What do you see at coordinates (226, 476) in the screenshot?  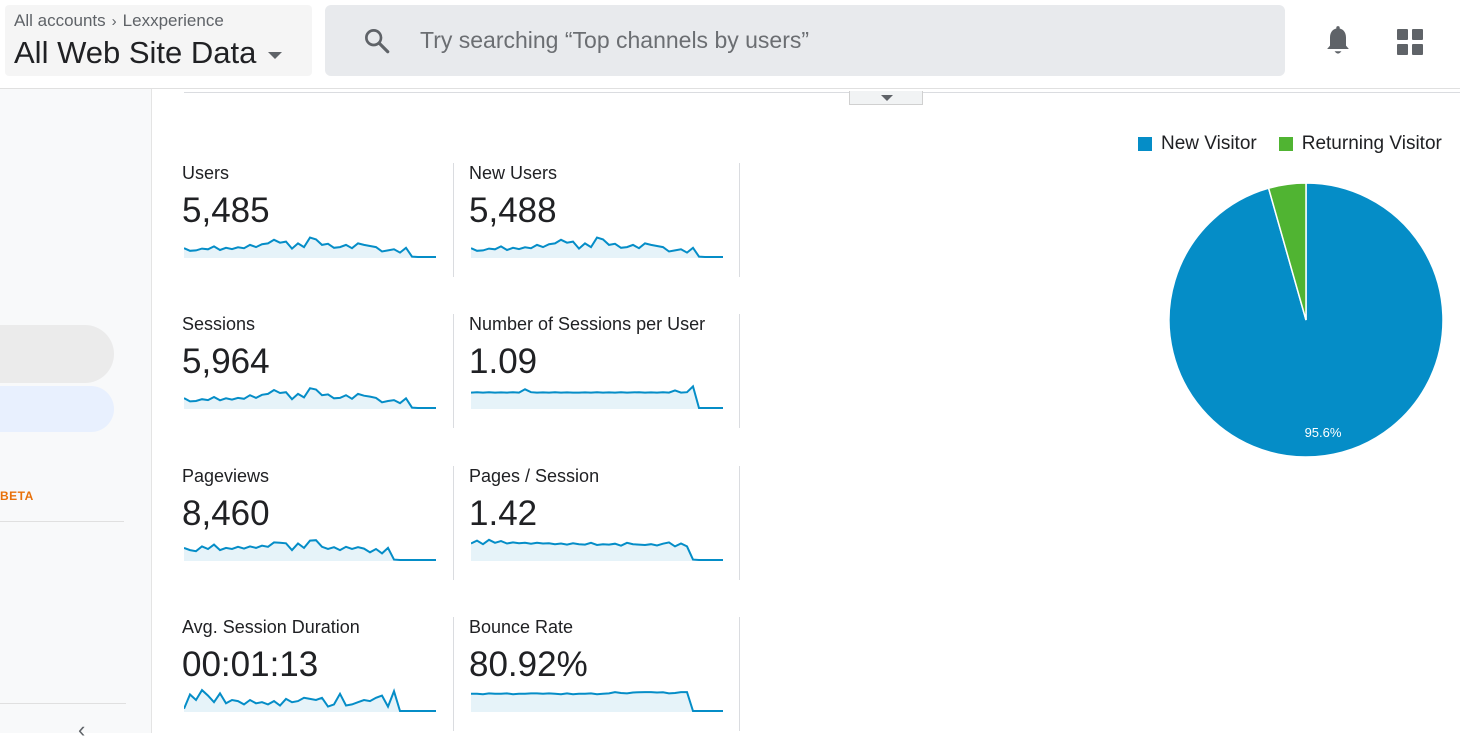 I see `metric-label: Pageviews` at bounding box center [226, 476].